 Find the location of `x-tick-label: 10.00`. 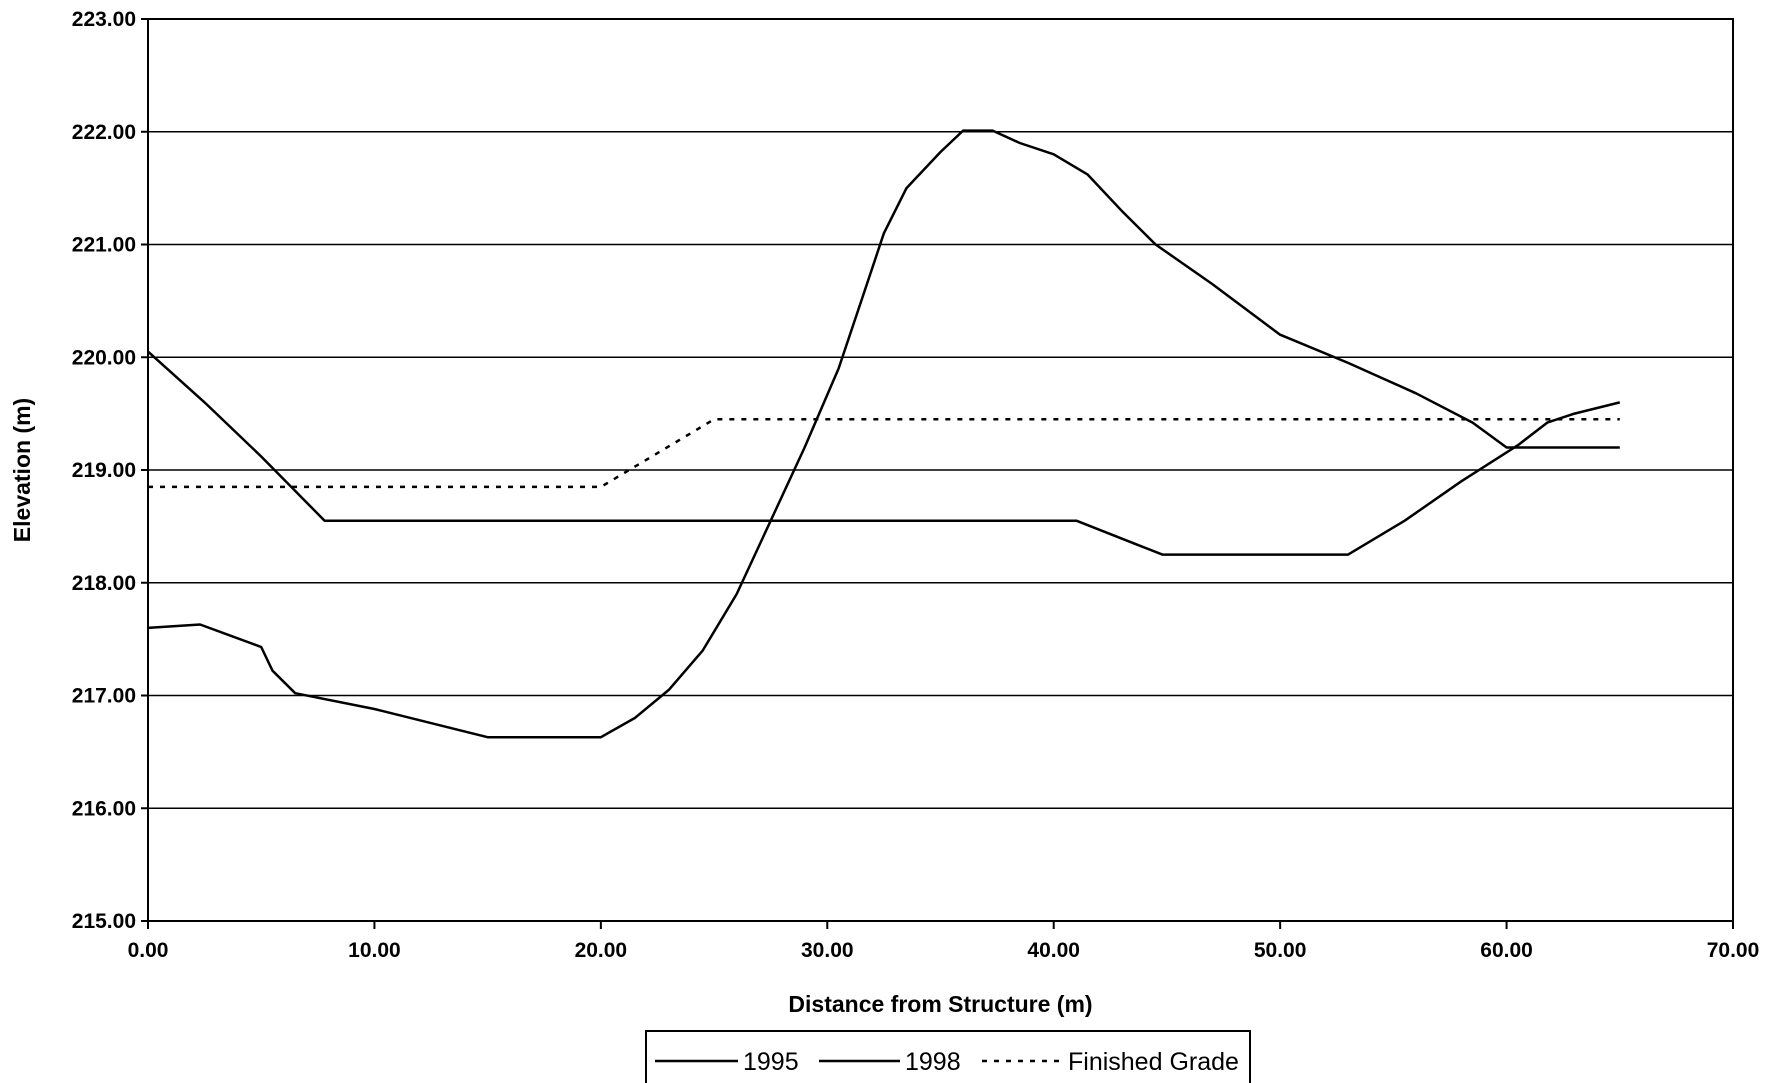

x-tick-label: 10.00 is located at coordinates (374, 950).